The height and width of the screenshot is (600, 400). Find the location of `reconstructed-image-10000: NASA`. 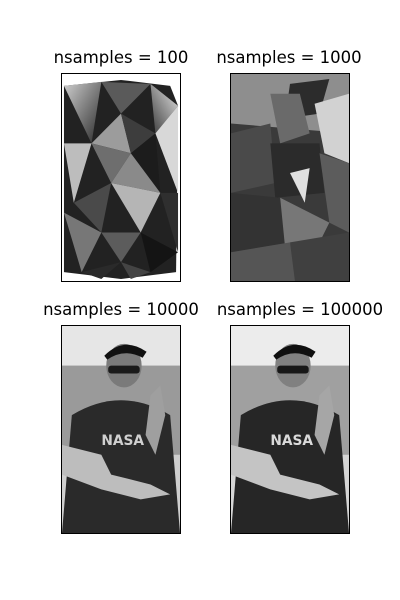

reconstructed-image-10000: NASA is located at coordinates (121, 429).